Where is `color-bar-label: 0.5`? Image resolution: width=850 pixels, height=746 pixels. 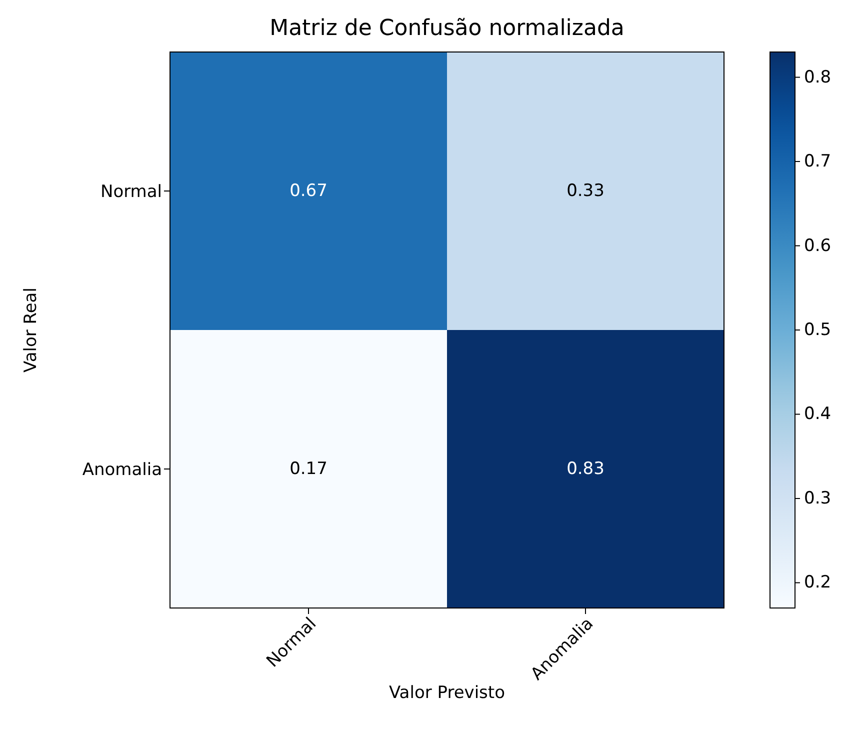 color-bar-label: 0.5 is located at coordinates (818, 330).